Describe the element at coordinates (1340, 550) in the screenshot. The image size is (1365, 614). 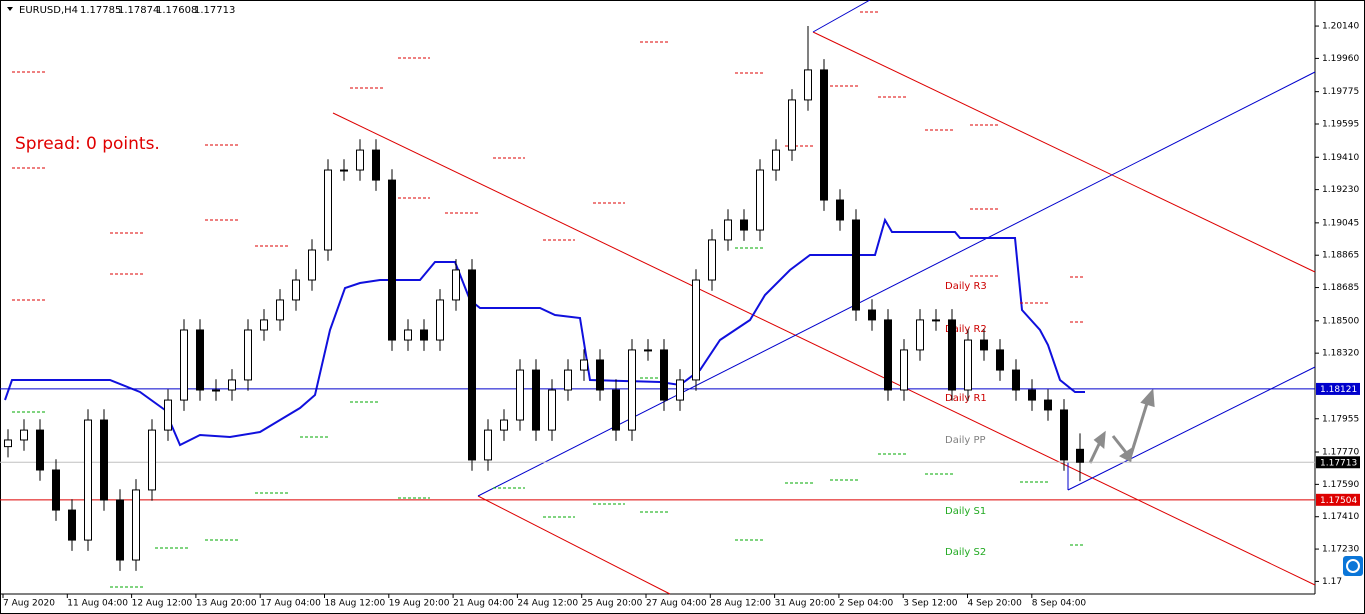
I see `y-tick-label: 1.17230` at that location.